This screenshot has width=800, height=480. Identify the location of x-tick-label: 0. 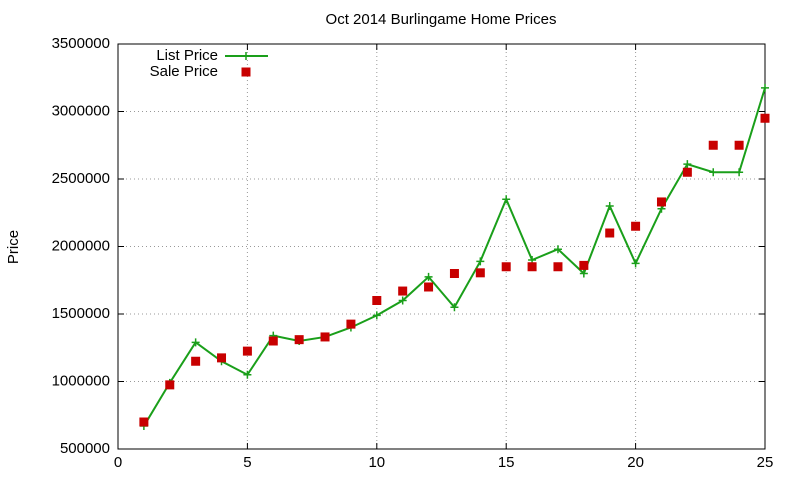
(118, 462).